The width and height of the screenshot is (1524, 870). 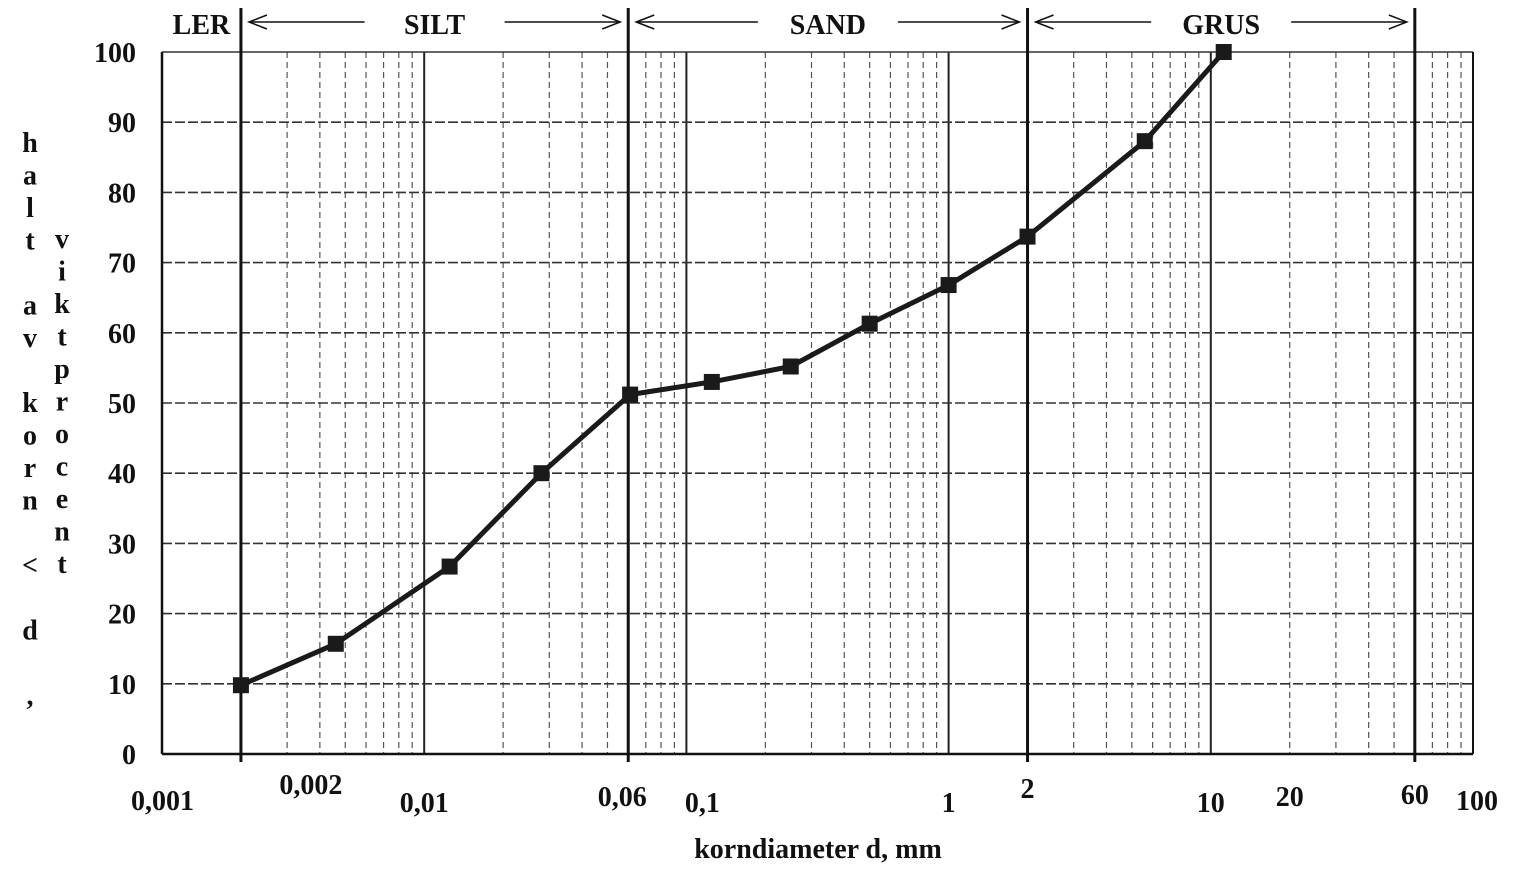 What do you see at coordinates (622, 797) in the screenshot?
I see `x-tick-label: 0,06` at bounding box center [622, 797].